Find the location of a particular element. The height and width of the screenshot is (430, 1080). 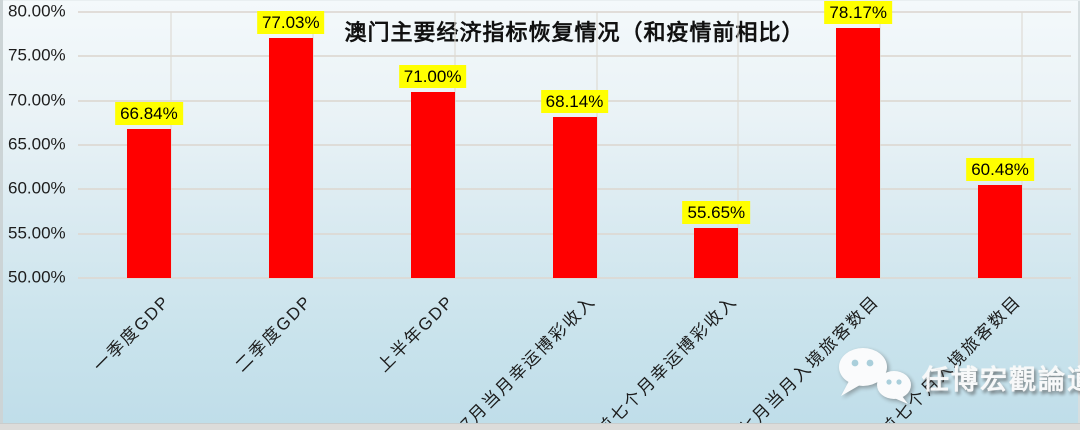

y-axis-tick-label: 55.00% is located at coordinates (37, 233).